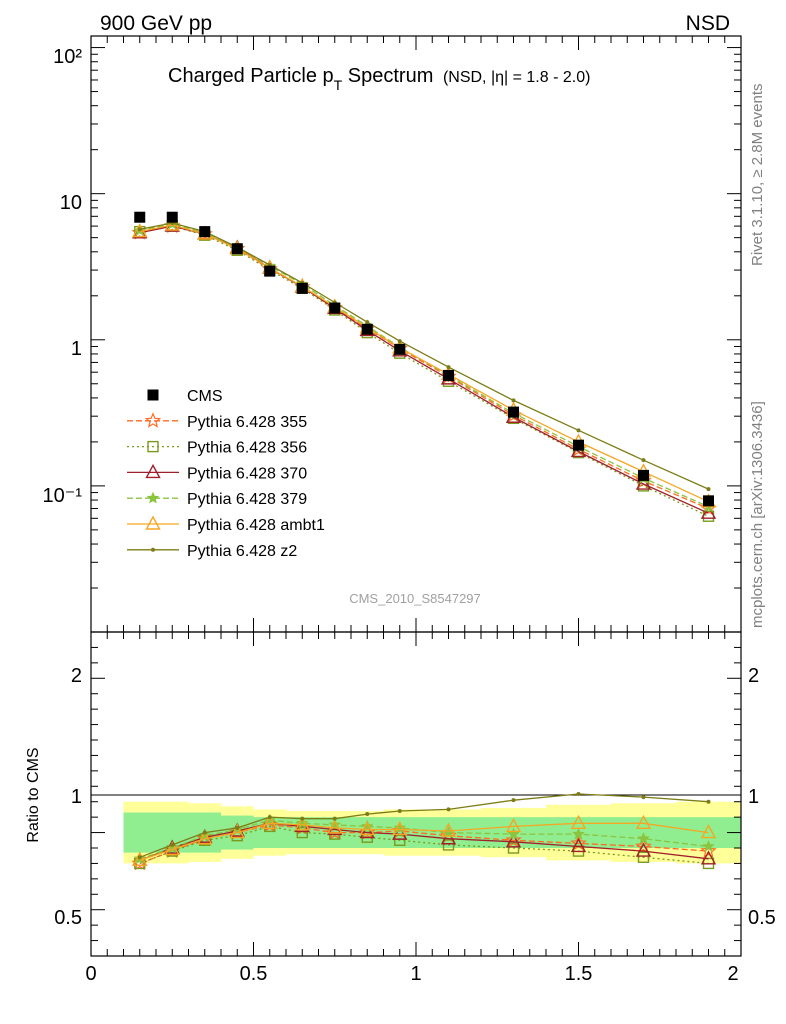  What do you see at coordinates (415, 598) in the screenshot?
I see `analysis-watermark: CMS_2010_S8547297` at bounding box center [415, 598].